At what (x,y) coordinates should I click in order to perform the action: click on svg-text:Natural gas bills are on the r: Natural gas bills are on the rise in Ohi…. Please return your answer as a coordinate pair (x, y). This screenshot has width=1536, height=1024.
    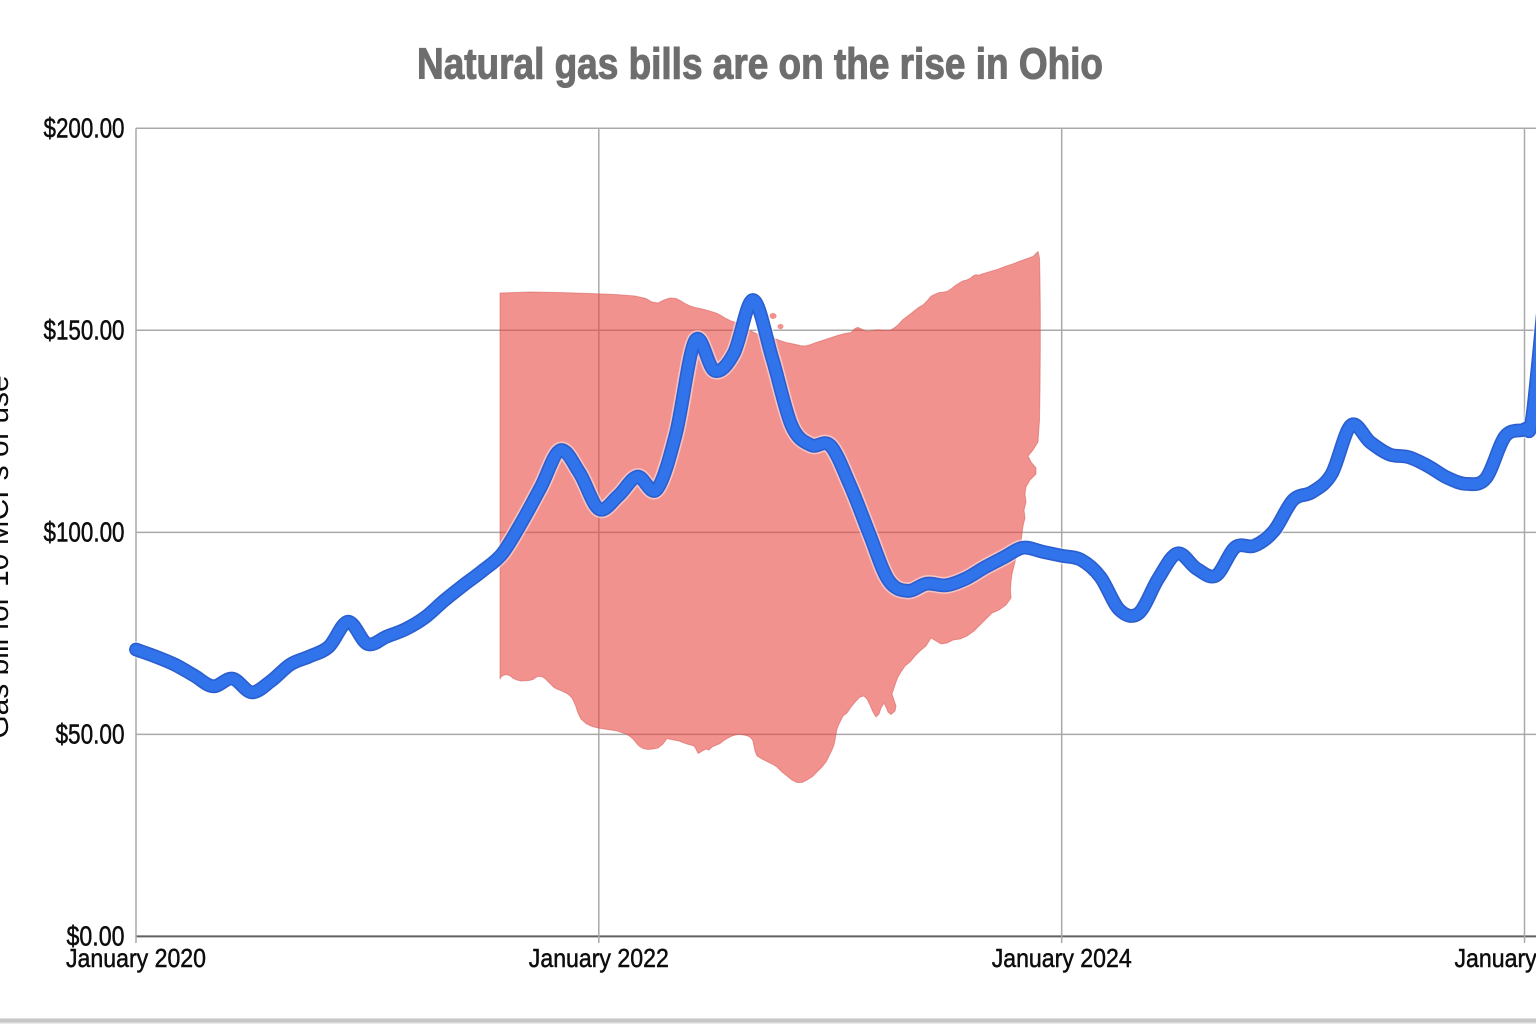
    Looking at the image, I should click on (760, 64).